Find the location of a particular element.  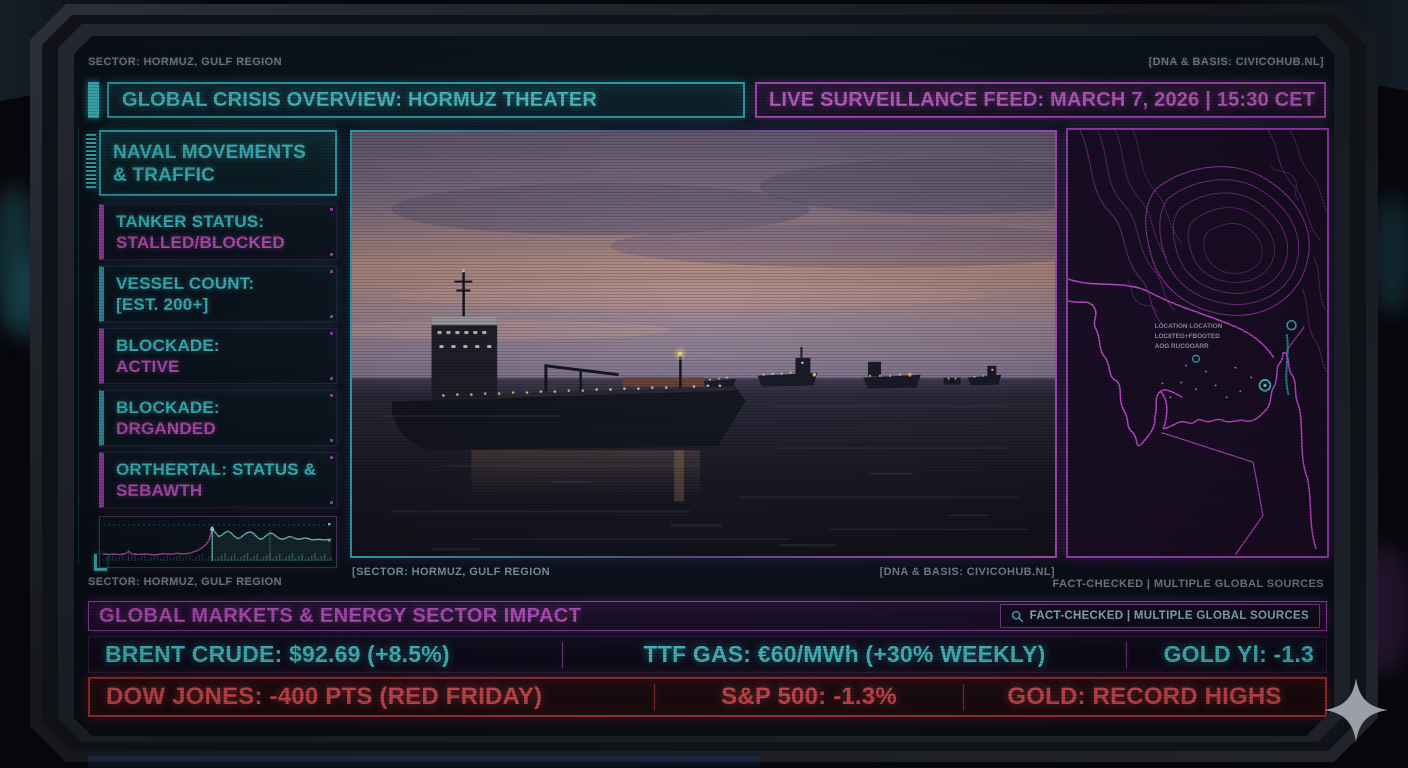

map-label-line: AOG RUCOOARR is located at coordinates (1182, 346).